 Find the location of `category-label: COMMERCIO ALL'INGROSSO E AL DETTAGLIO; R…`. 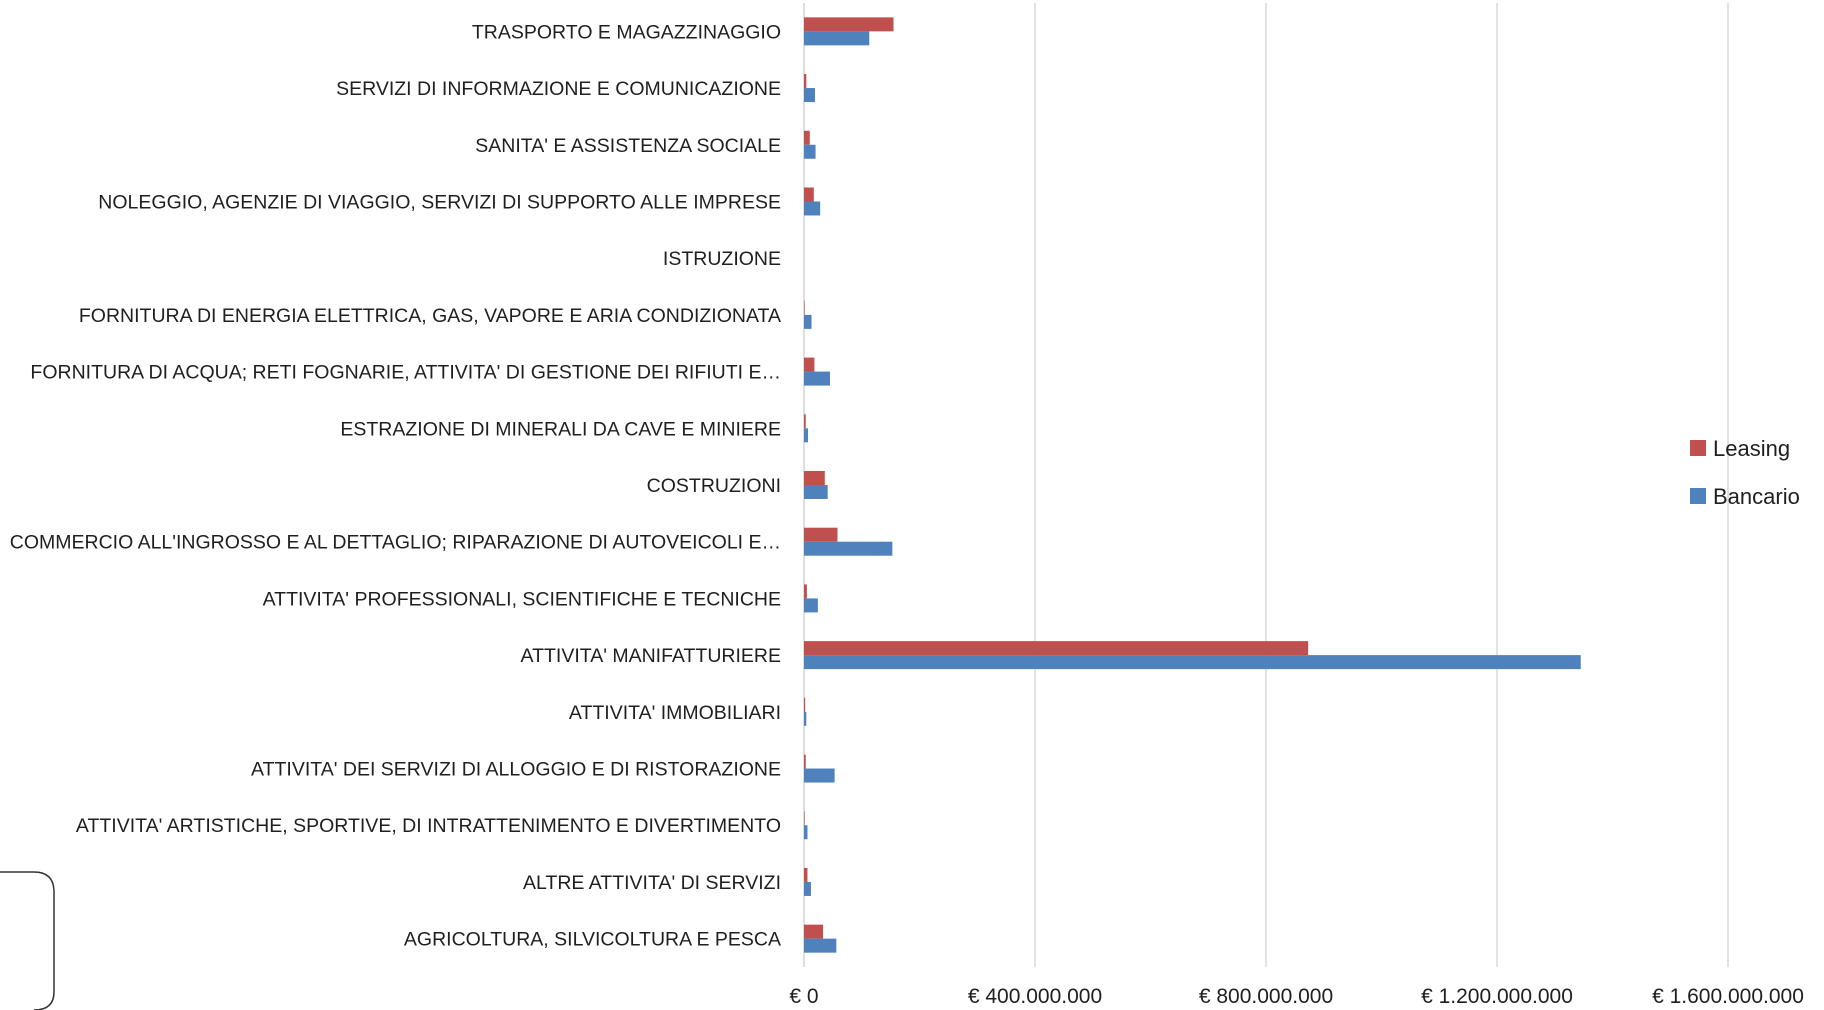

category-label: COMMERCIO ALL'INGROSSO E AL DETTAGLIO; R… is located at coordinates (395, 543).